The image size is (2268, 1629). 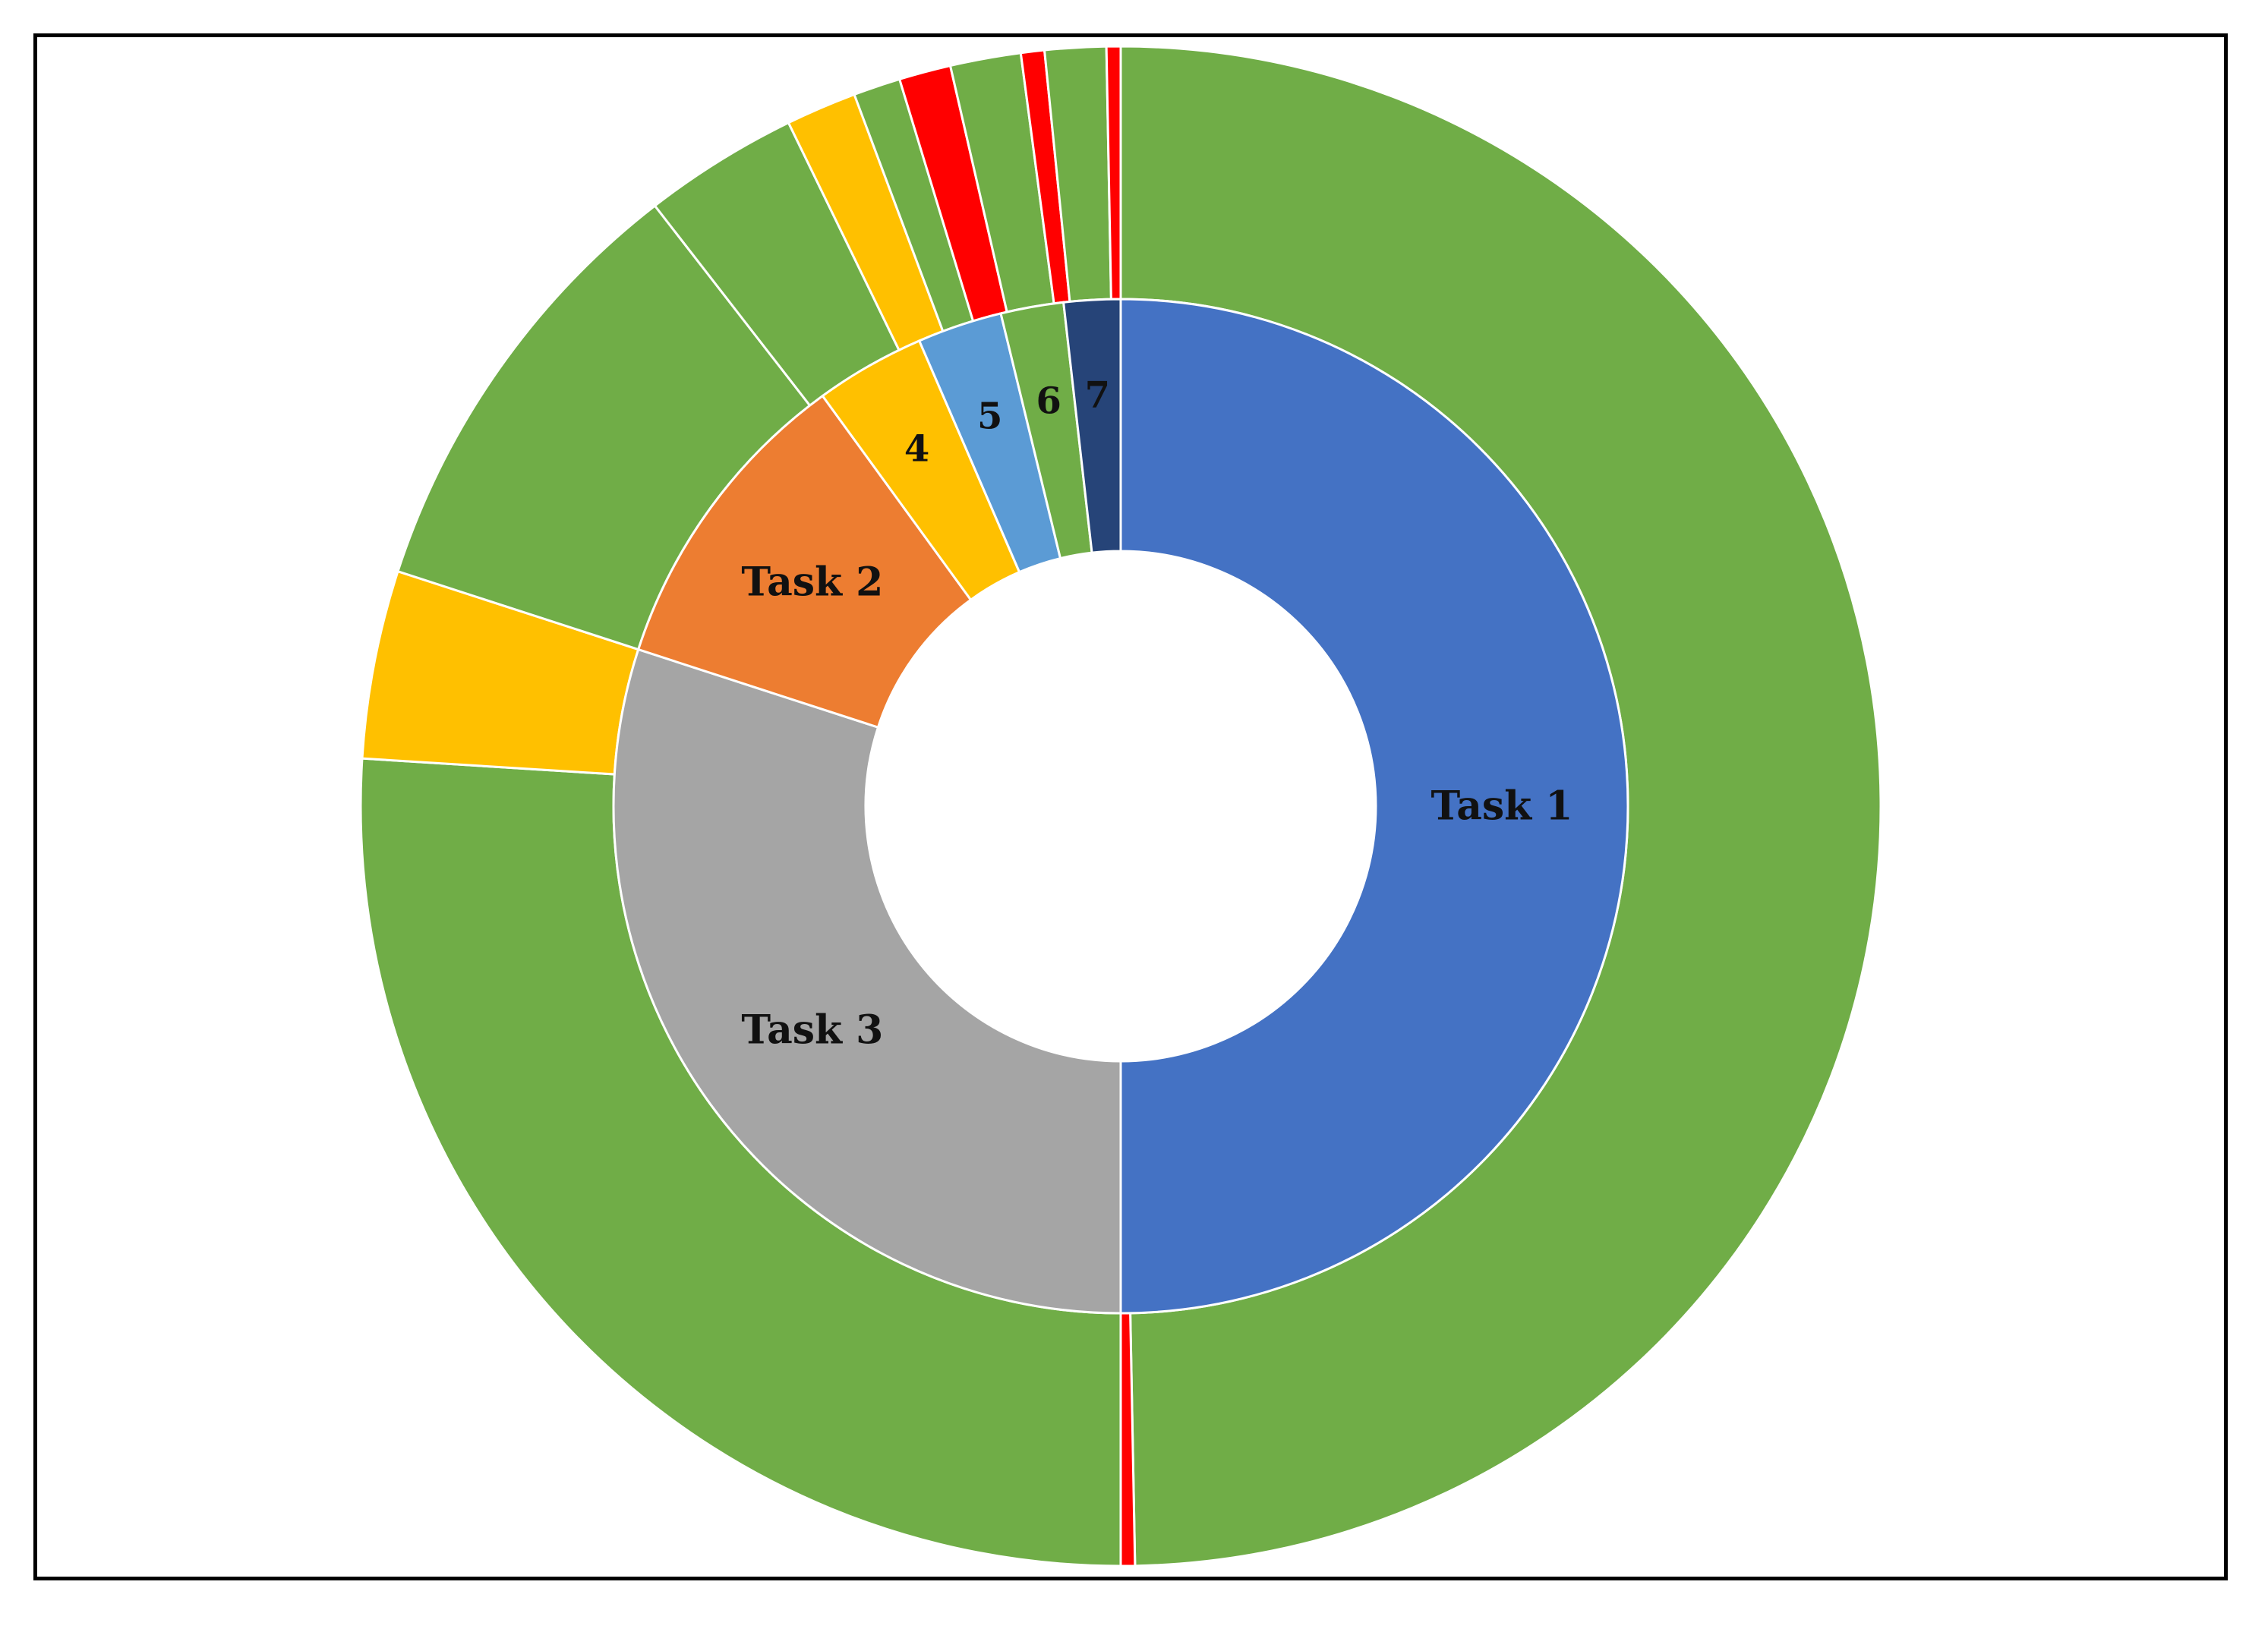 I want to click on segment-label-6: 6, so click(x=1049, y=402).